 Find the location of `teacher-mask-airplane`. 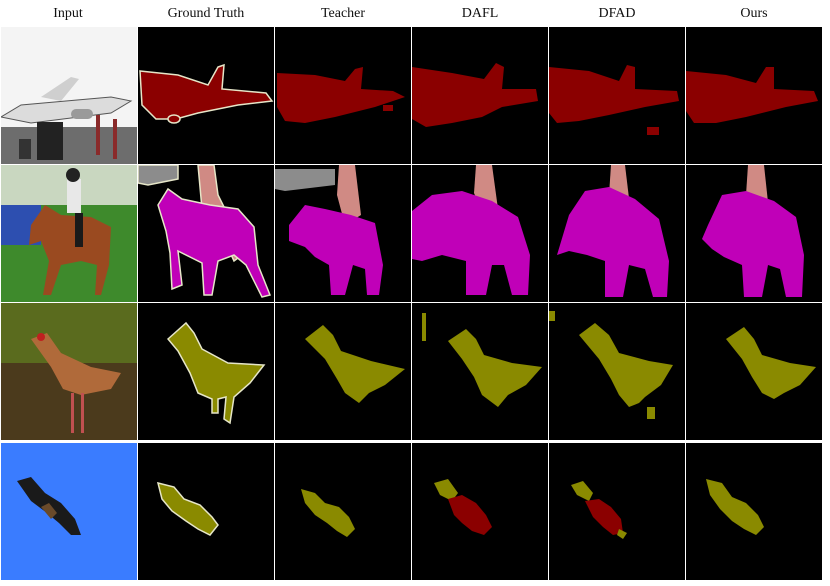

teacher-mask-airplane is located at coordinates (343, 95).